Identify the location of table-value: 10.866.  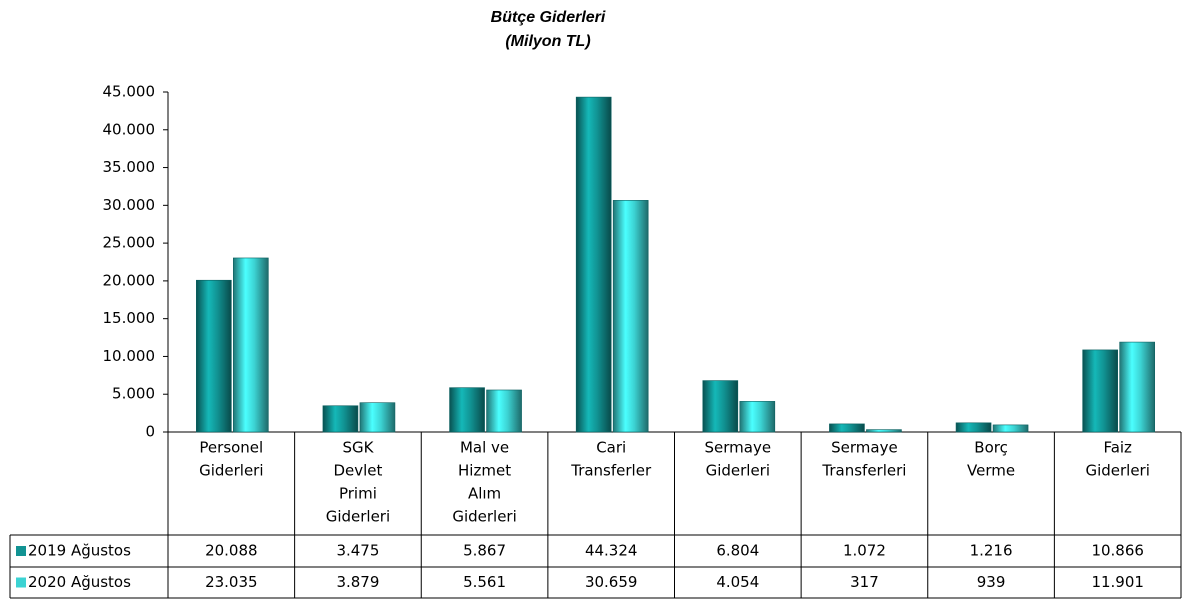
(1117, 551).